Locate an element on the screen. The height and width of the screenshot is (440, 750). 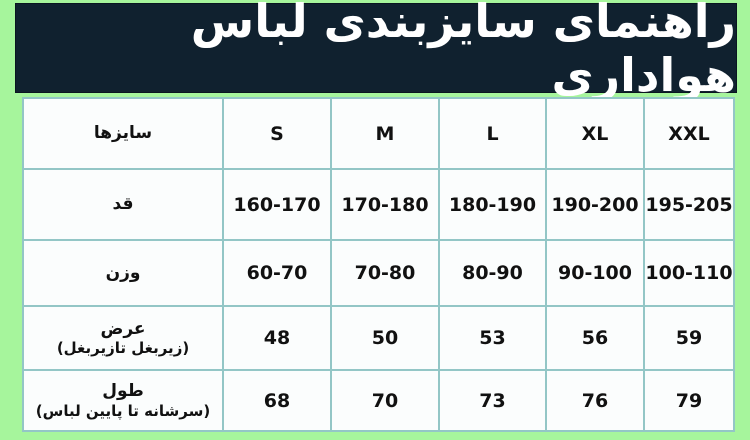
size-header: L is located at coordinates (492, 133).